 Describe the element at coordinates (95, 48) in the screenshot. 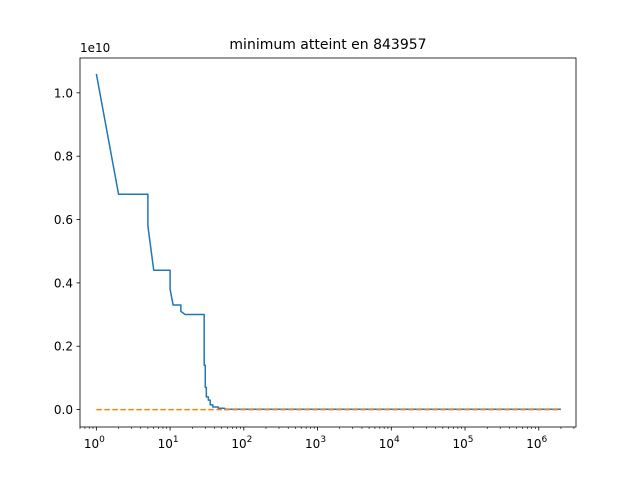

I see `y-offset-label: 1e10` at that location.